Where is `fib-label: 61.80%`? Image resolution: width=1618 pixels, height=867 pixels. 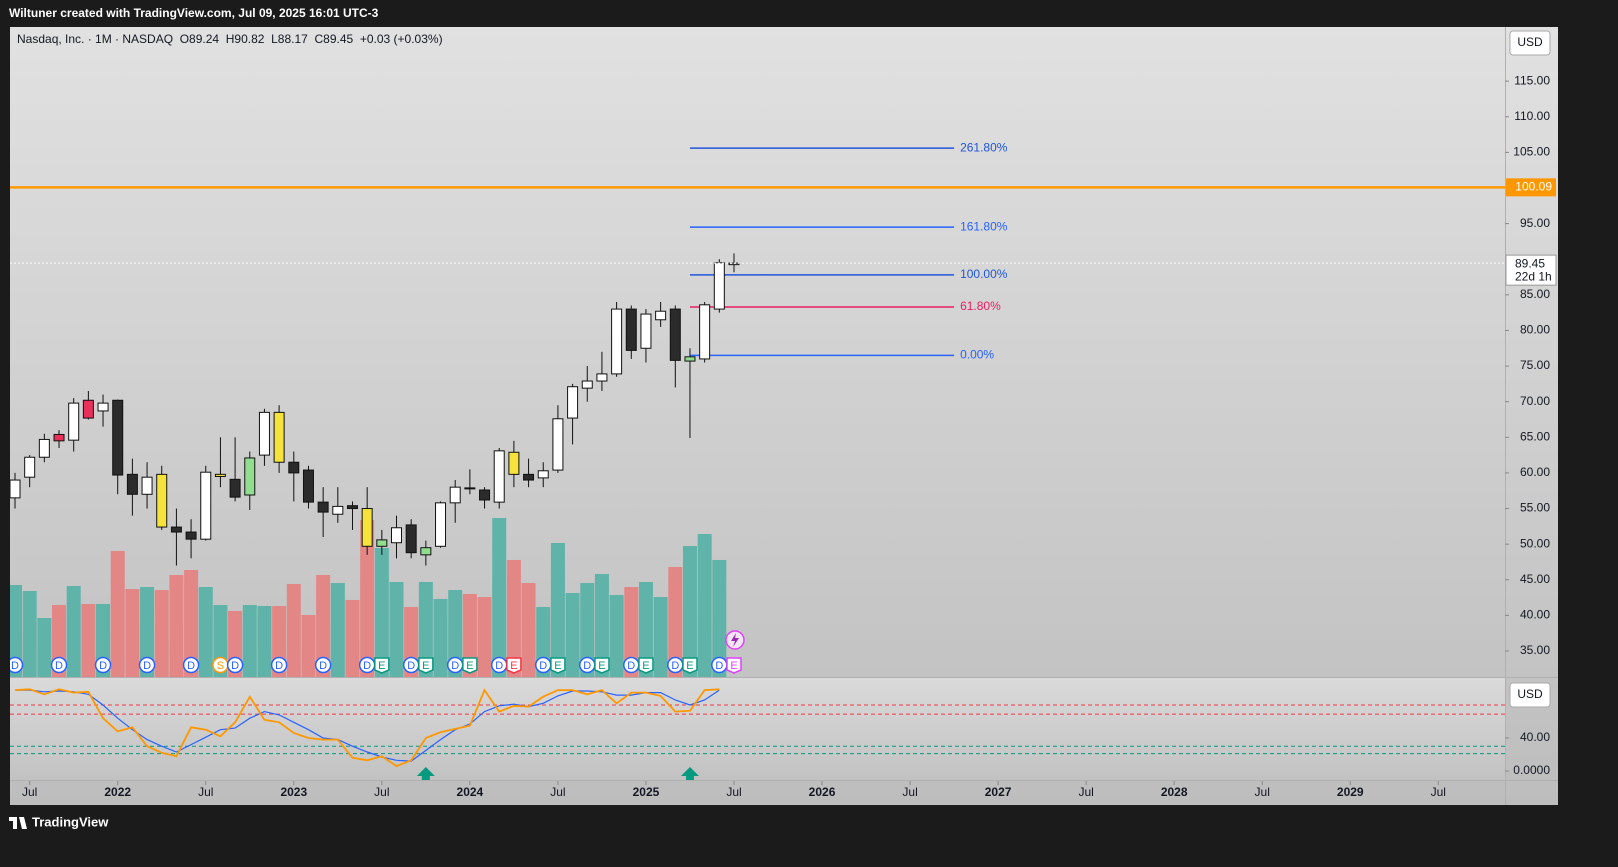 fib-label: 61.80% is located at coordinates (980, 306).